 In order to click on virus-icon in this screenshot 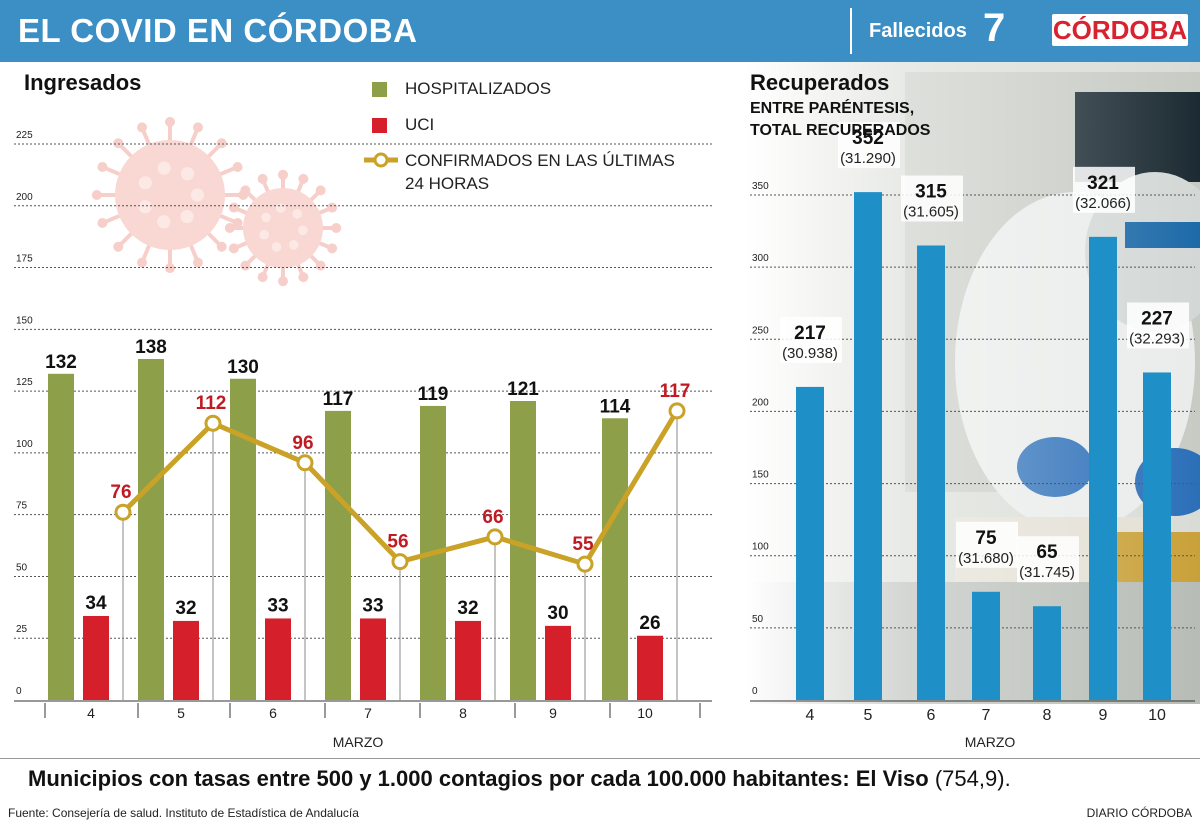, I will do `click(170, 195)`.